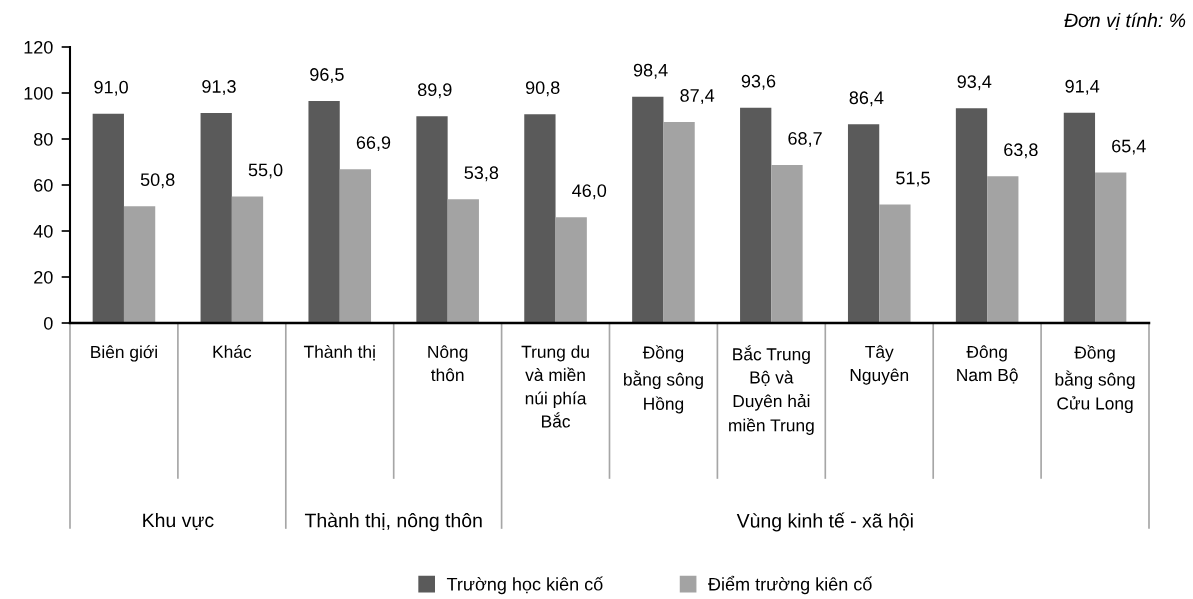 The height and width of the screenshot is (599, 1193). Describe the element at coordinates (542, 89) in the screenshot. I see `data-label: 90,8` at that location.